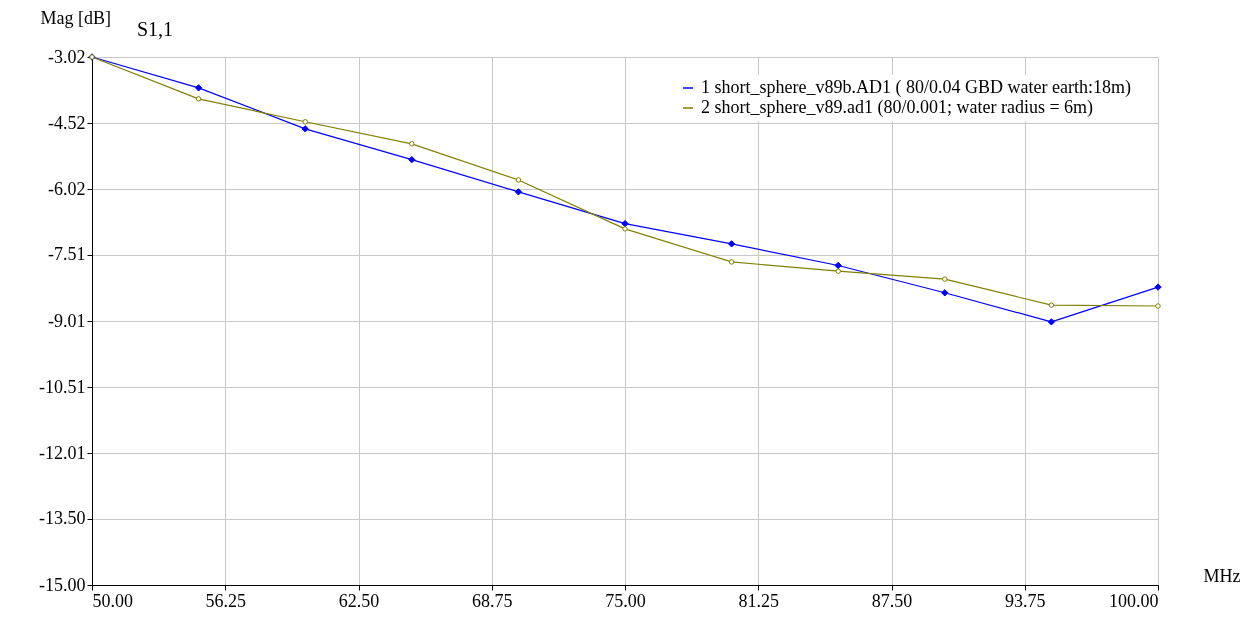  I want to click on y-axis-title: Mag [dB], so click(75, 17).